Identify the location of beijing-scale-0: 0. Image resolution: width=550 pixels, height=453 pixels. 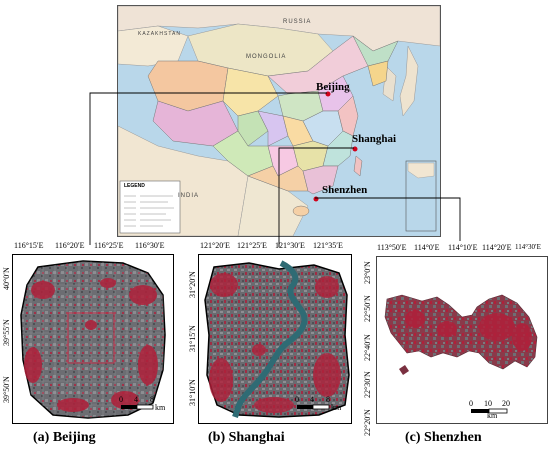
(121, 399).